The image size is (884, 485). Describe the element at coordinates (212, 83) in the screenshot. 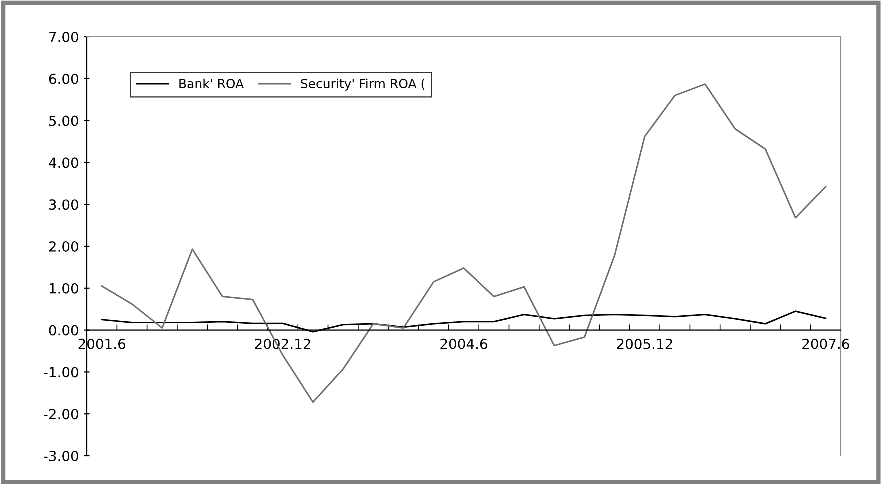

I see `legend-label: Bank' ROA` at that location.